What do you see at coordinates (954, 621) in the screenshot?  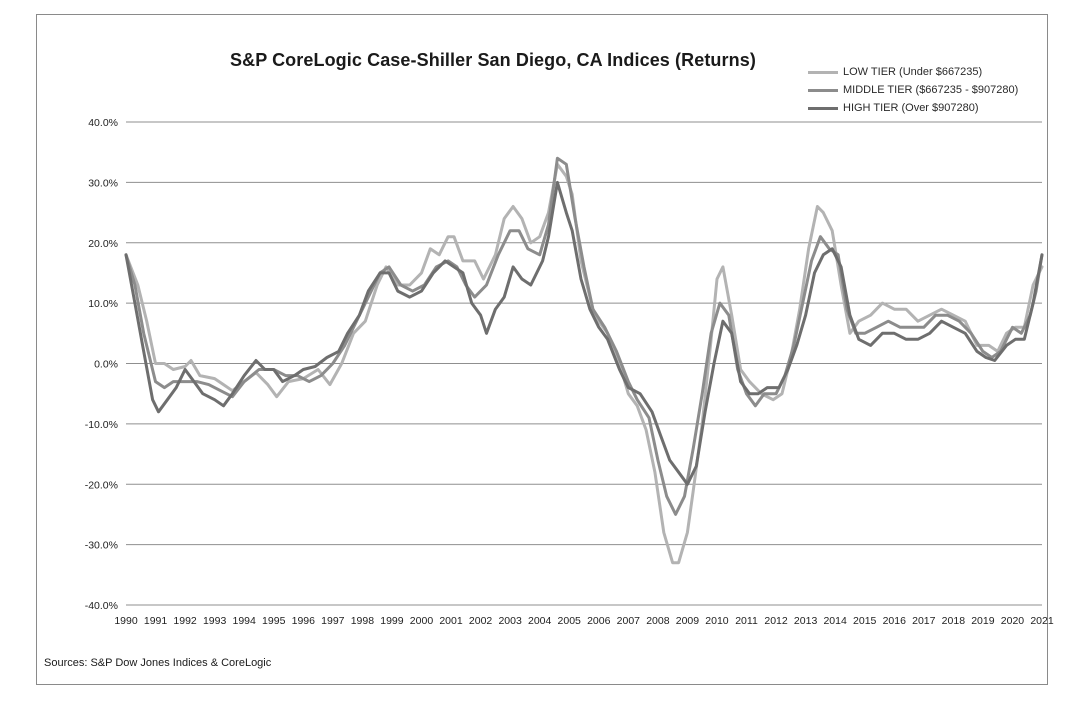 I see `x-tick-label: 2018` at bounding box center [954, 621].